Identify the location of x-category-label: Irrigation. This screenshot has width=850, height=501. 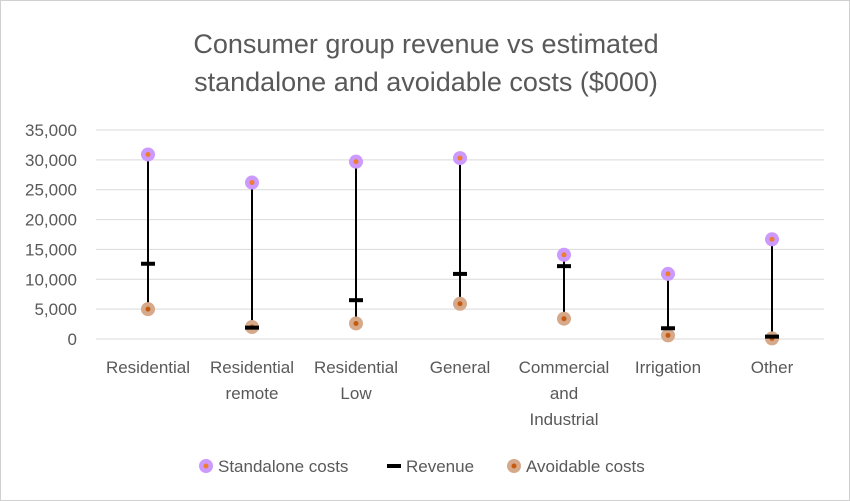
(668, 367).